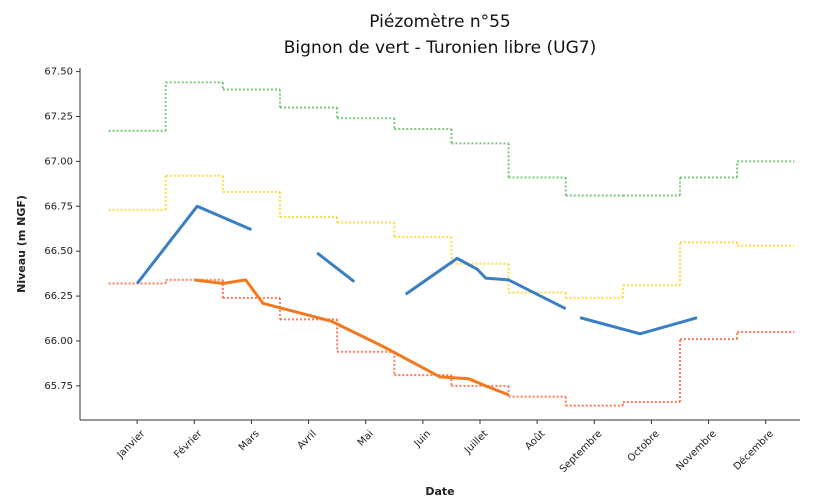 The height and width of the screenshot is (500, 815). What do you see at coordinates (439, 491) in the screenshot?
I see `x-axis-title: Date` at bounding box center [439, 491].